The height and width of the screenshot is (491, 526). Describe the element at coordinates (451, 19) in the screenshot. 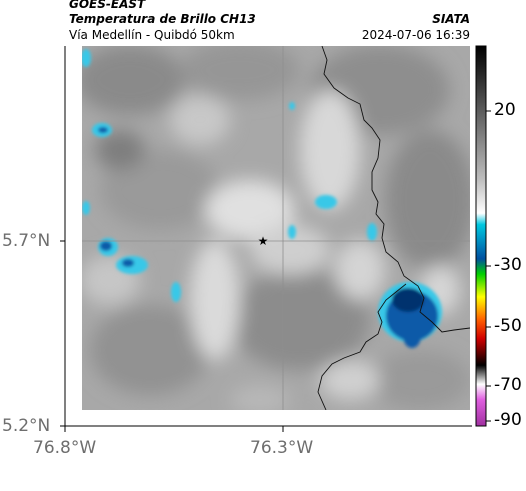

I see `organization-label: SIATA` at that location.